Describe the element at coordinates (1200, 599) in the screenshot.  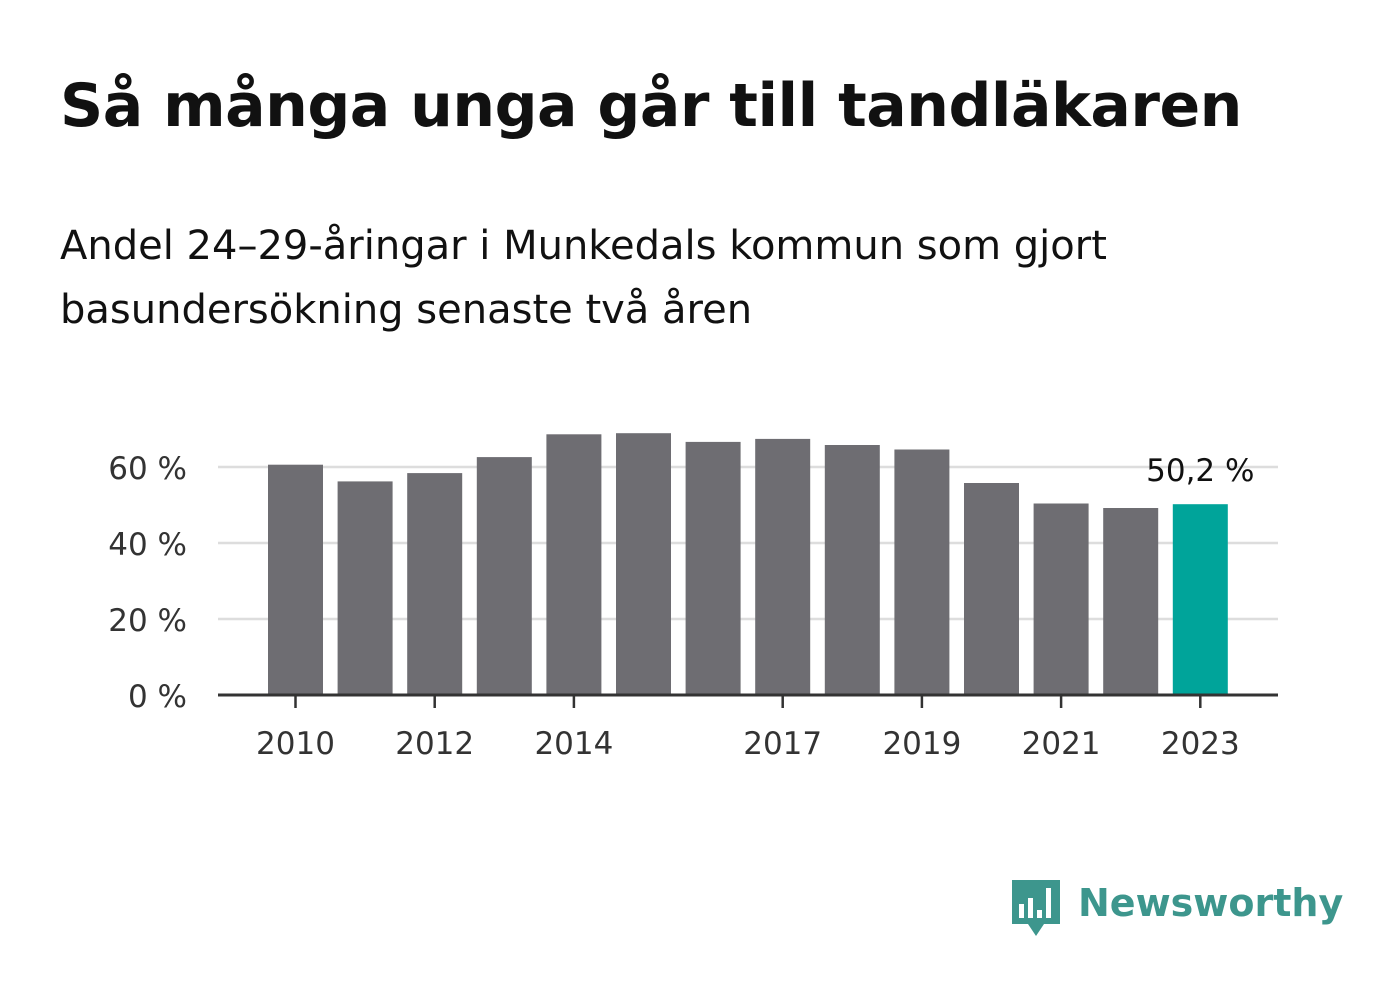
I see `bar-highlighted` at that location.